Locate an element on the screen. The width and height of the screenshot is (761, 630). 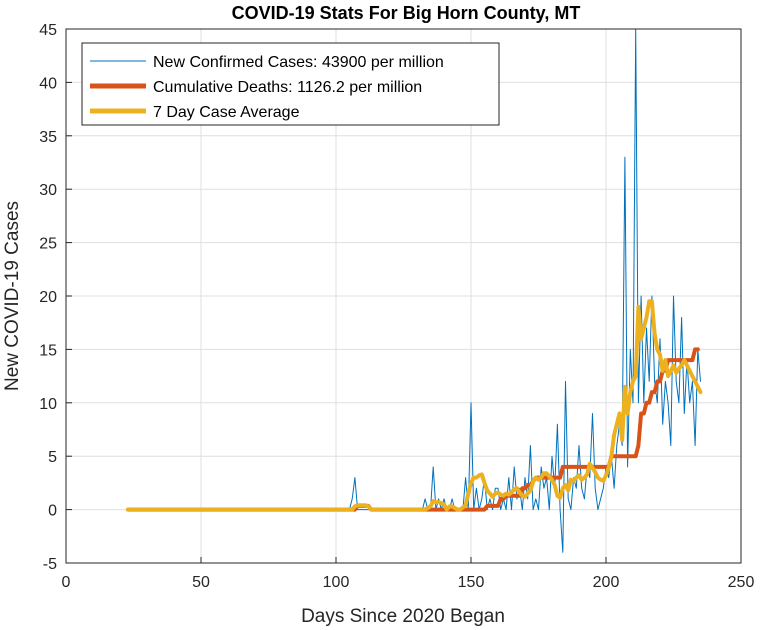
y-tick-label: 25 is located at coordinates (48, 244).